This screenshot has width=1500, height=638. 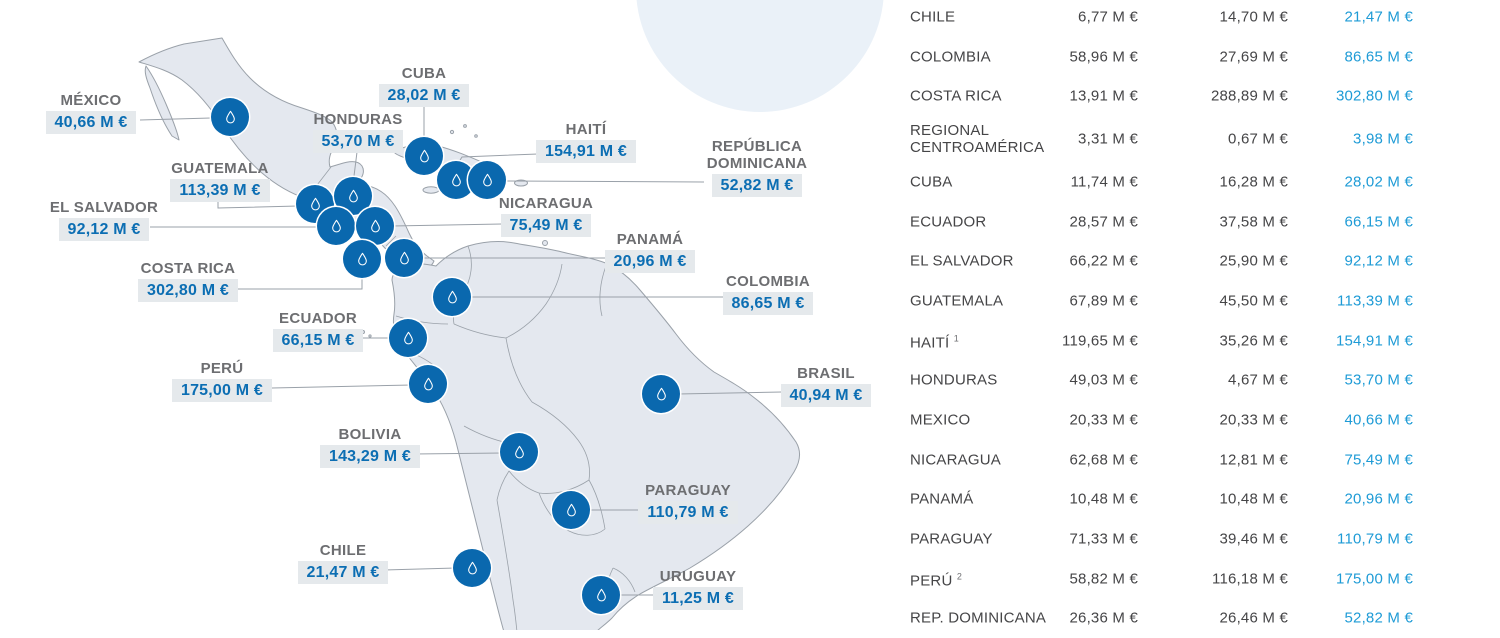 I want to click on map-marker-peru, so click(x=428, y=384).